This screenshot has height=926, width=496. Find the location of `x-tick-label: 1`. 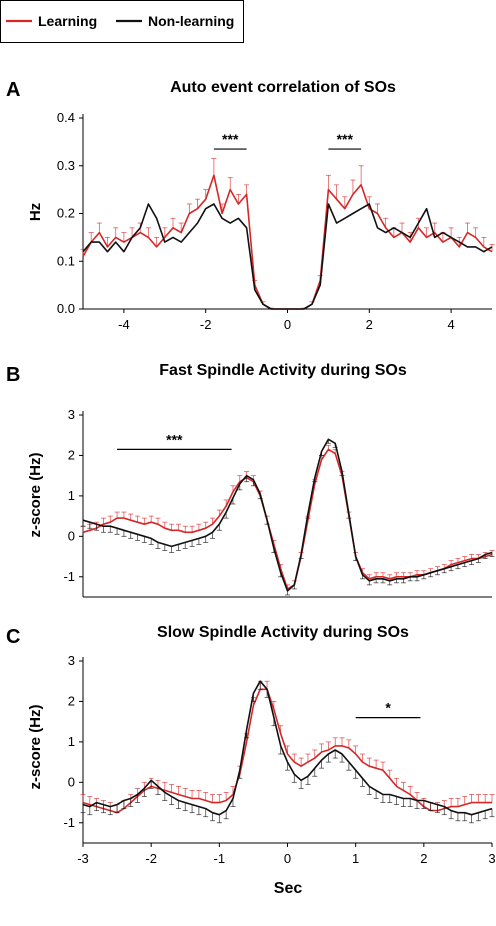

x-tick-label: 1 is located at coordinates (355, 858).